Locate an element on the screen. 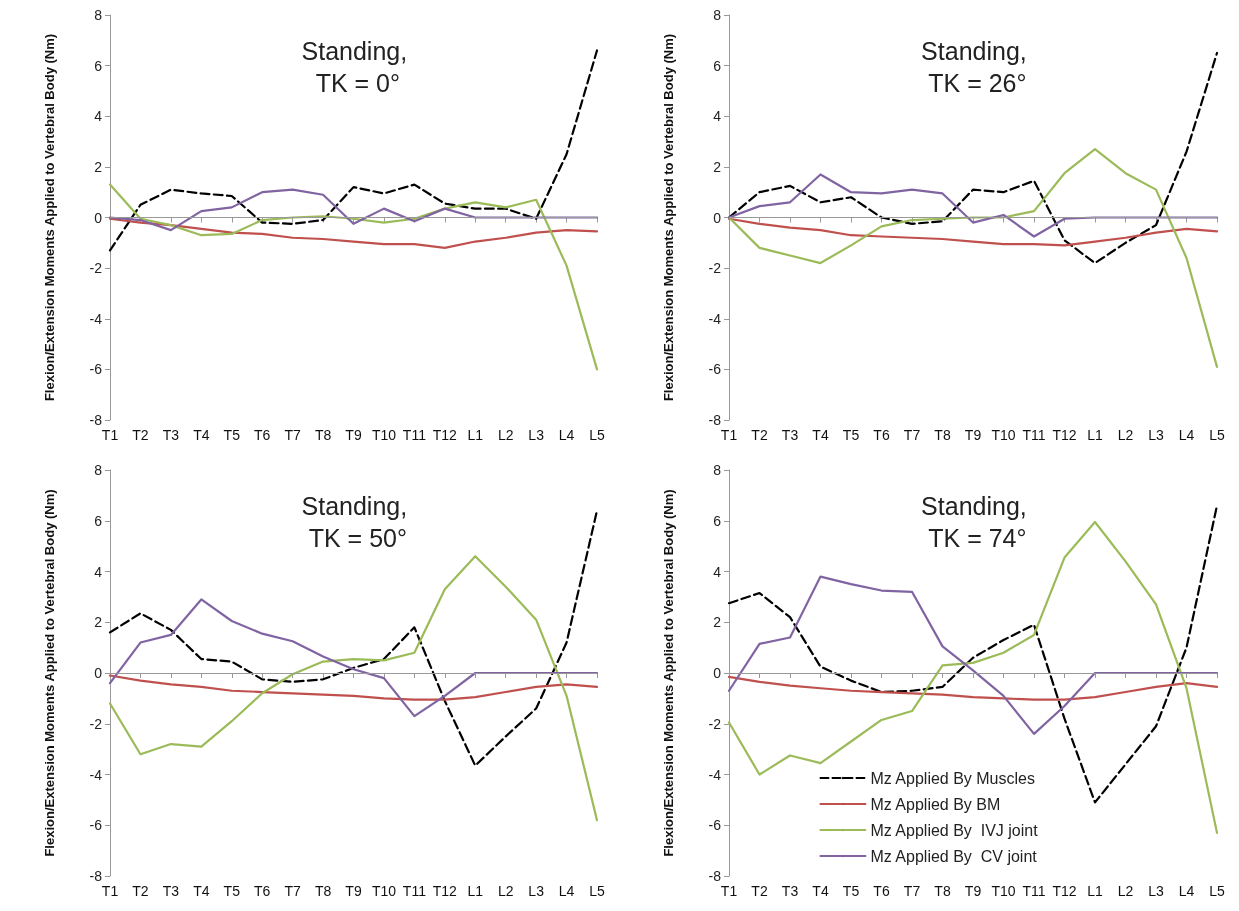 This screenshot has height=911, width=1239. text: Standing, TK = 74° is located at coordinates (977, 522).